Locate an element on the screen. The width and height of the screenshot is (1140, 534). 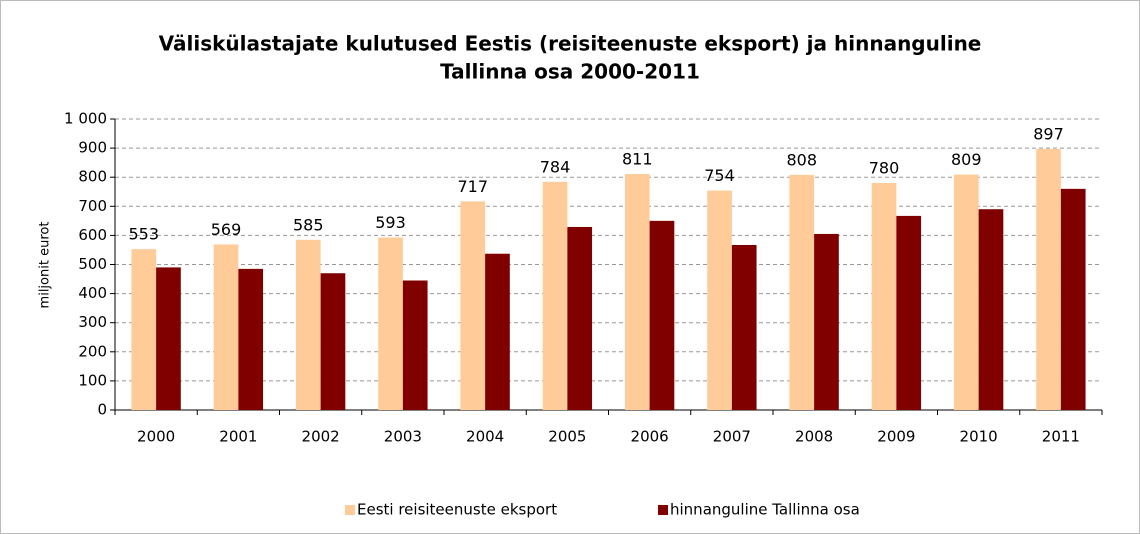
x-tick-label: 2001 is located at coordinates (238, 437).